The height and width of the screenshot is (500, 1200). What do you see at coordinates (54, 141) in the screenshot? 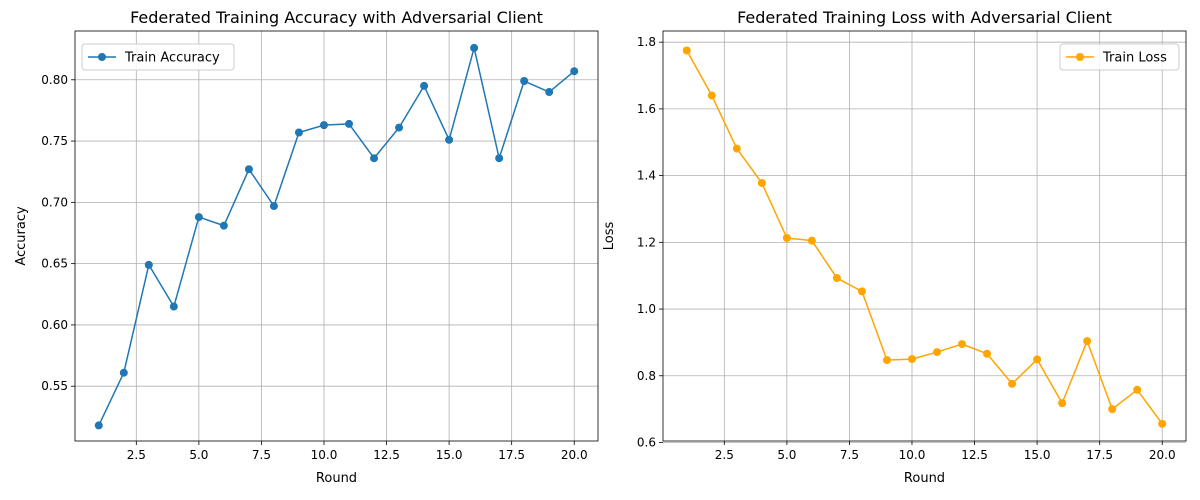
I see `y-tick-label: 0.75` at bounding box center [54, 141].